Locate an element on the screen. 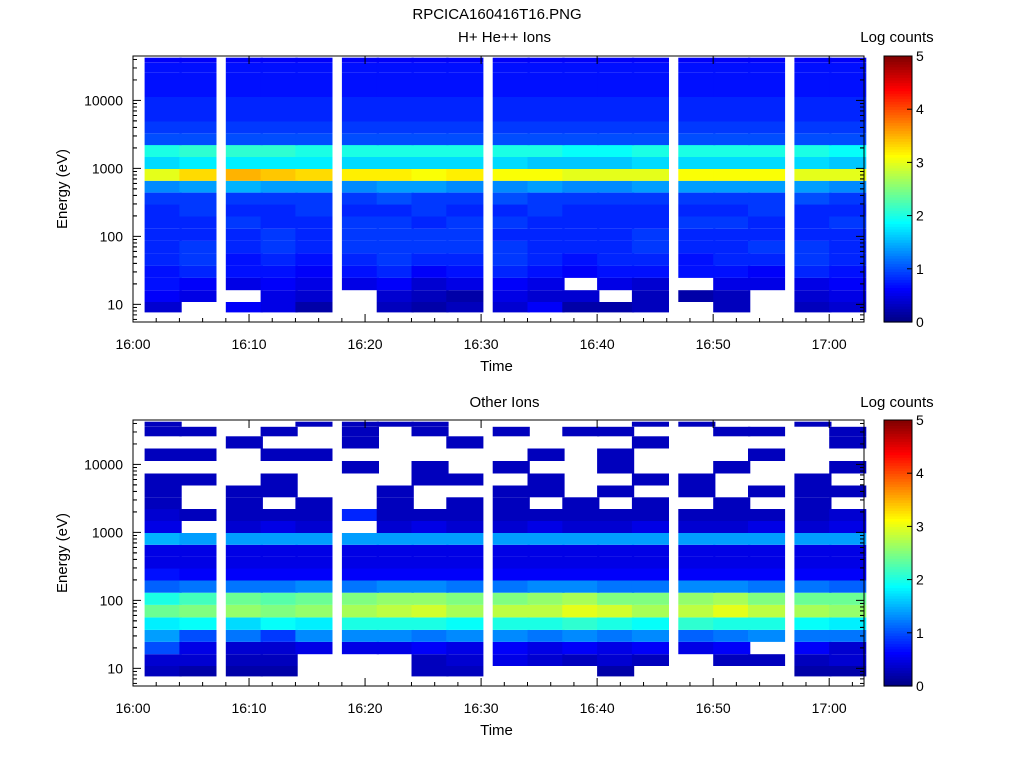 This screenshot has width=1024, height=768. x-tick-label: 16:20 is located at coordinates (365, 708).